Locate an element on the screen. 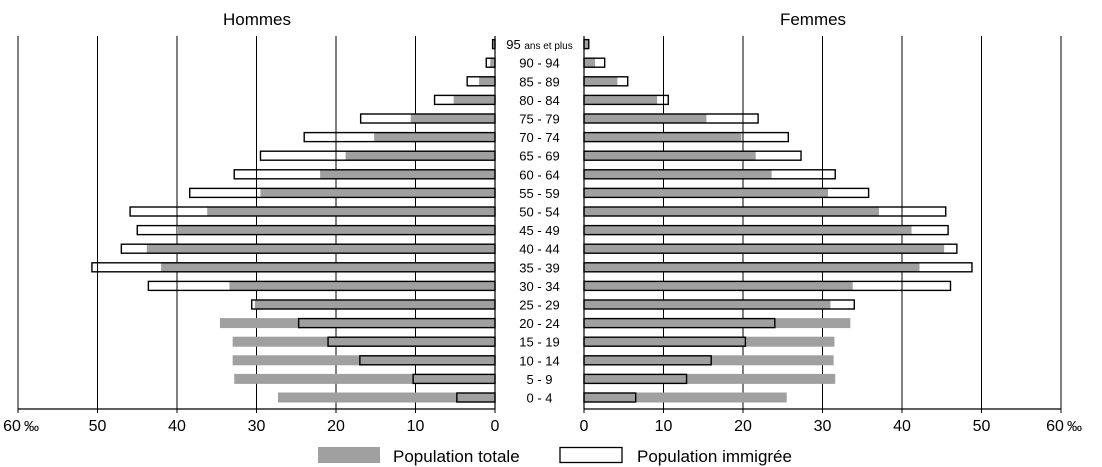 The height and width of the screenshot is (467, 1102). age-label: 10 - 14 is located at coordinates (539, 360).